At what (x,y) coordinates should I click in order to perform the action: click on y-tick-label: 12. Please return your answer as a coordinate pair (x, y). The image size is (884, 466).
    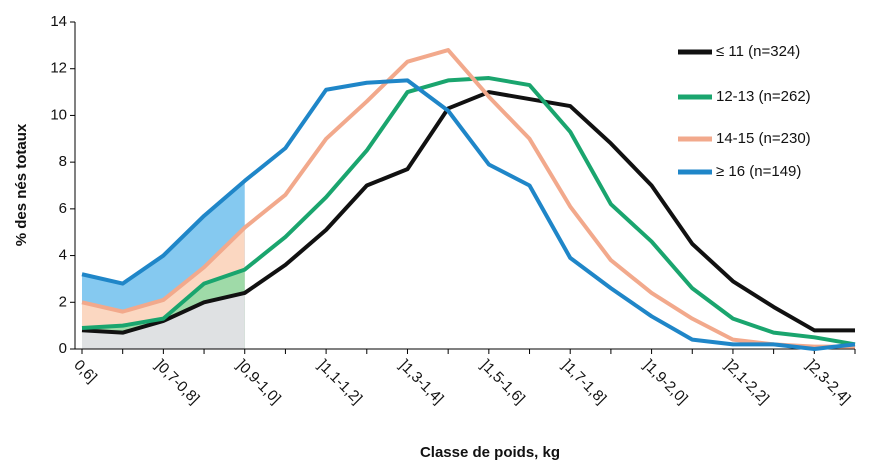
    Looking at the image, I should click on (58, 68).